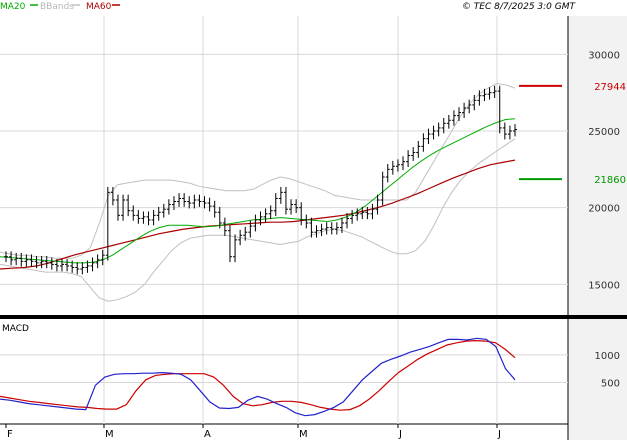 This screenshot has width=627, height=444. I want to click on level-label: 27944, so click(610, 87).